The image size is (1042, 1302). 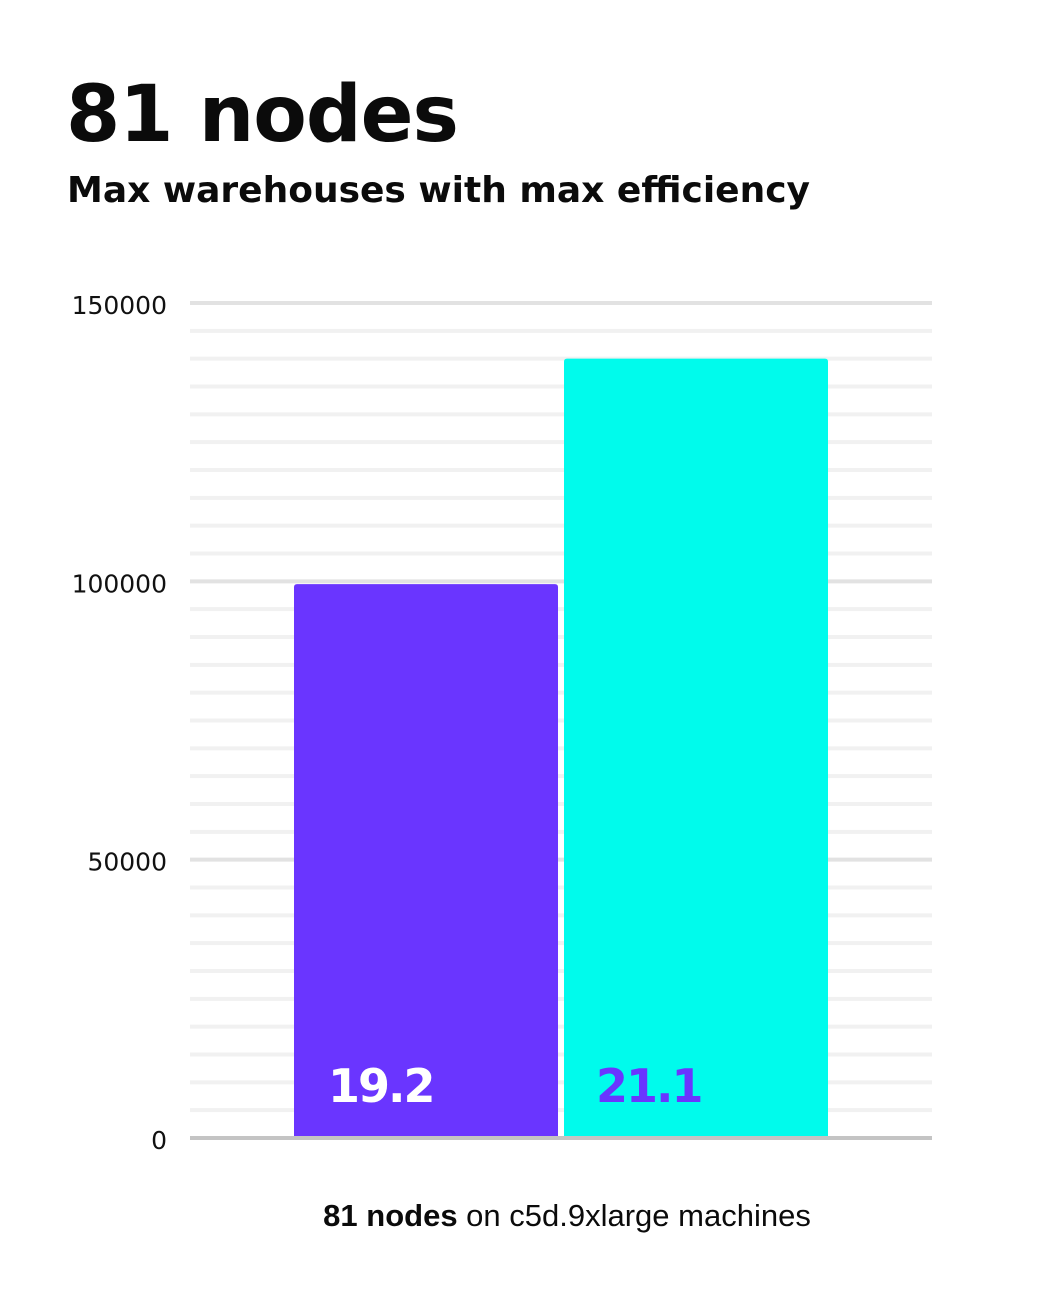 What do you see at coordinates (262, 115) in the screenshot?
I see `chart-title: 81 nodes` at bounding box center [262, 115].